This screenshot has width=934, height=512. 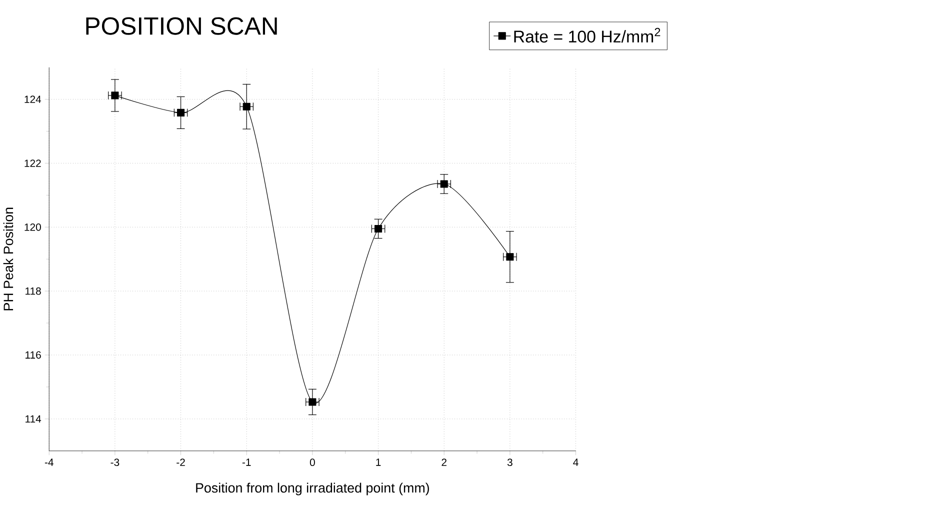 What do you see at coordinates (378, 462) in the screenshot?
I see `x-tick-label: 1` at bounding box center [378, 462].